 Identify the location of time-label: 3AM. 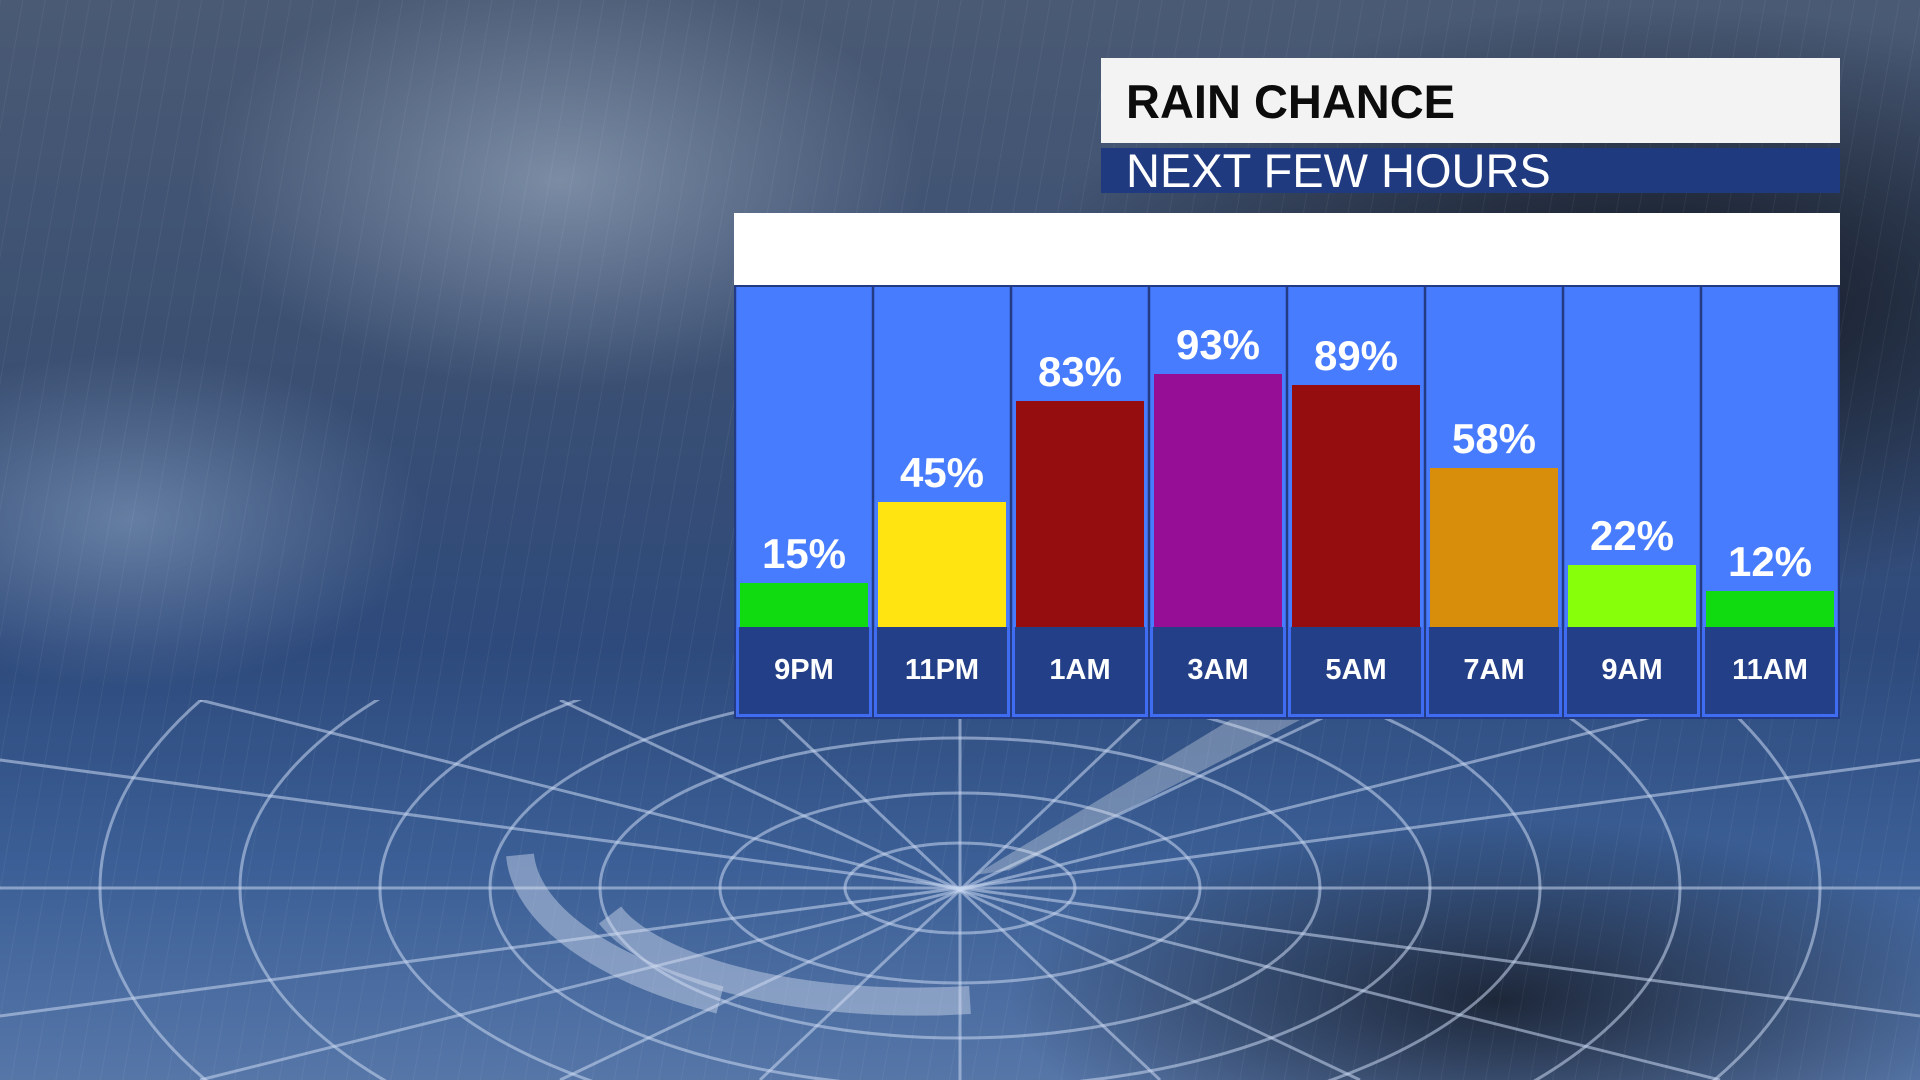
(1218, 672).